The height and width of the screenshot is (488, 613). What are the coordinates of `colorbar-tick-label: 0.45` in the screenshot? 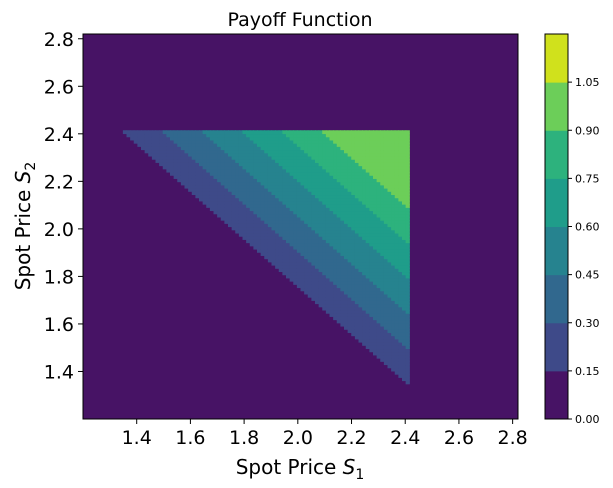 It's located at (587, 275).